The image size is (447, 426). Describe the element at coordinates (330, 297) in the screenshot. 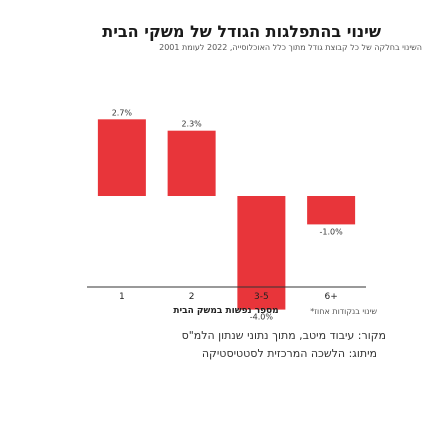

I see `x-tick-label: 6+` at that location.